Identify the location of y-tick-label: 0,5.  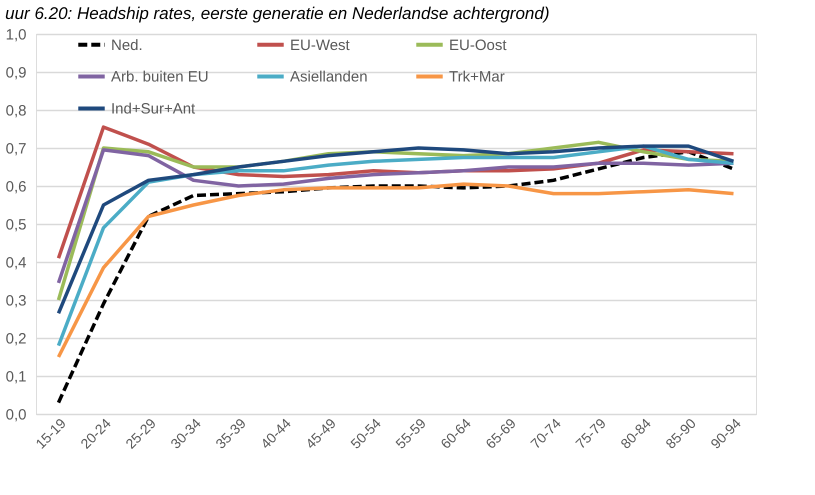
(16, 225).